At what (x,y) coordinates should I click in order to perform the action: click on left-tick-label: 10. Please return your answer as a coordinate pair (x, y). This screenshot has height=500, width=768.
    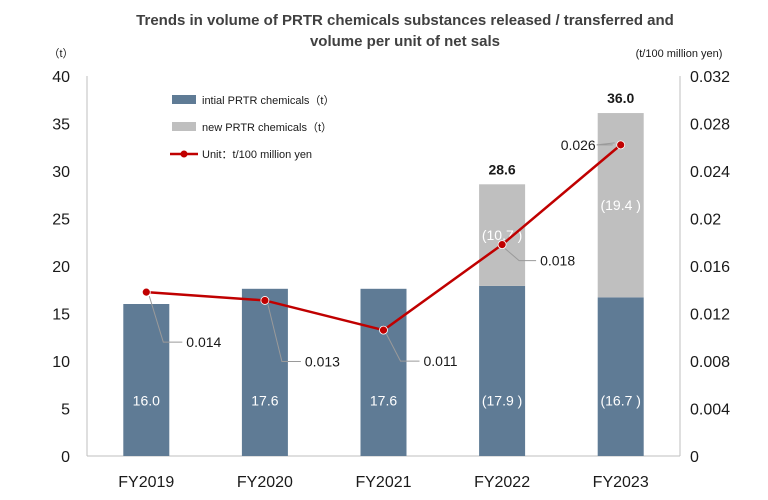
    Looking at the image, I should click on (61, 362).